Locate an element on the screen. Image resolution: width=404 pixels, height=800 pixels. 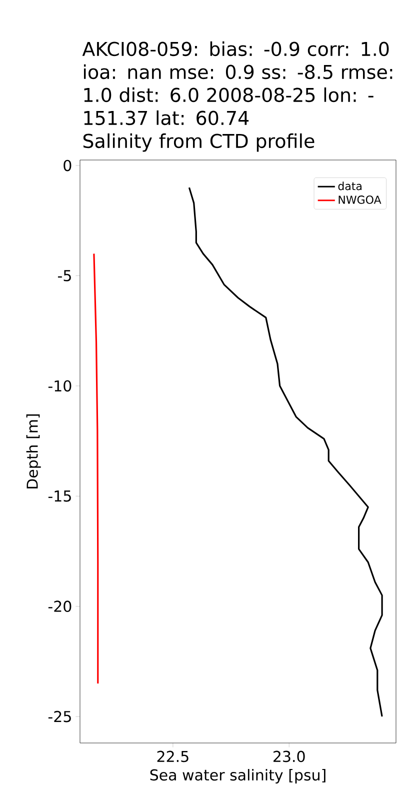
x-tick-label: 23.0 is located at coordinates (289, 756).